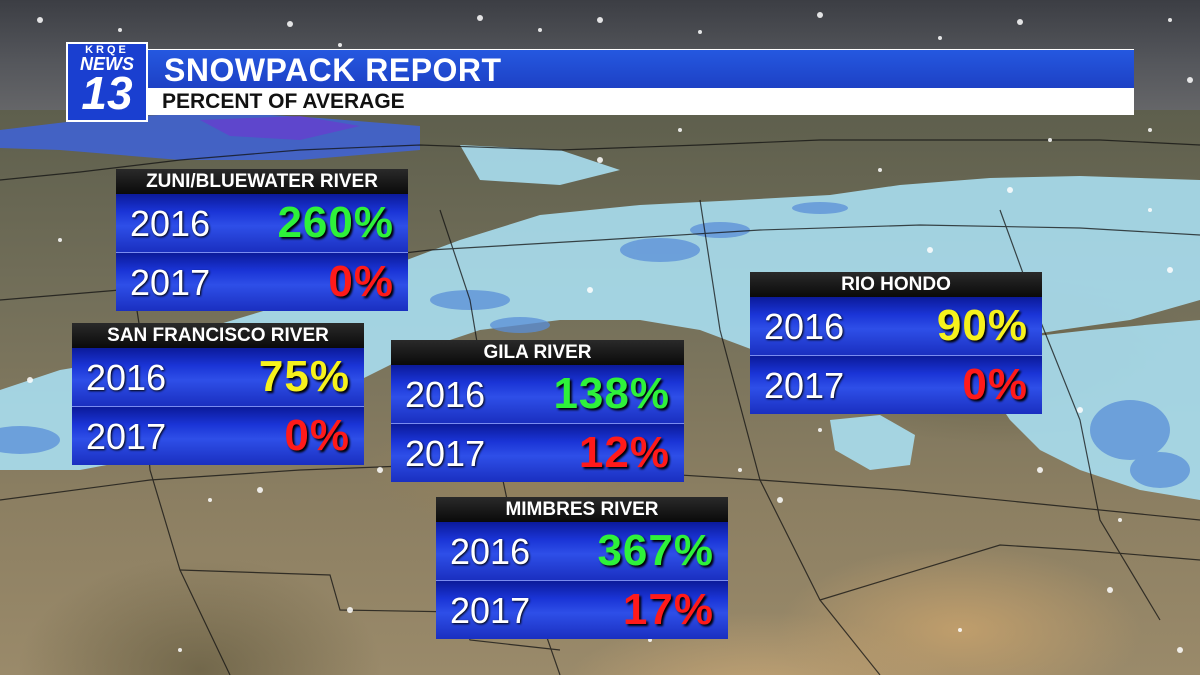  Describe the element at coordinates (655, 550) in the screenshot. I see `percent-value: 367%` at that location.